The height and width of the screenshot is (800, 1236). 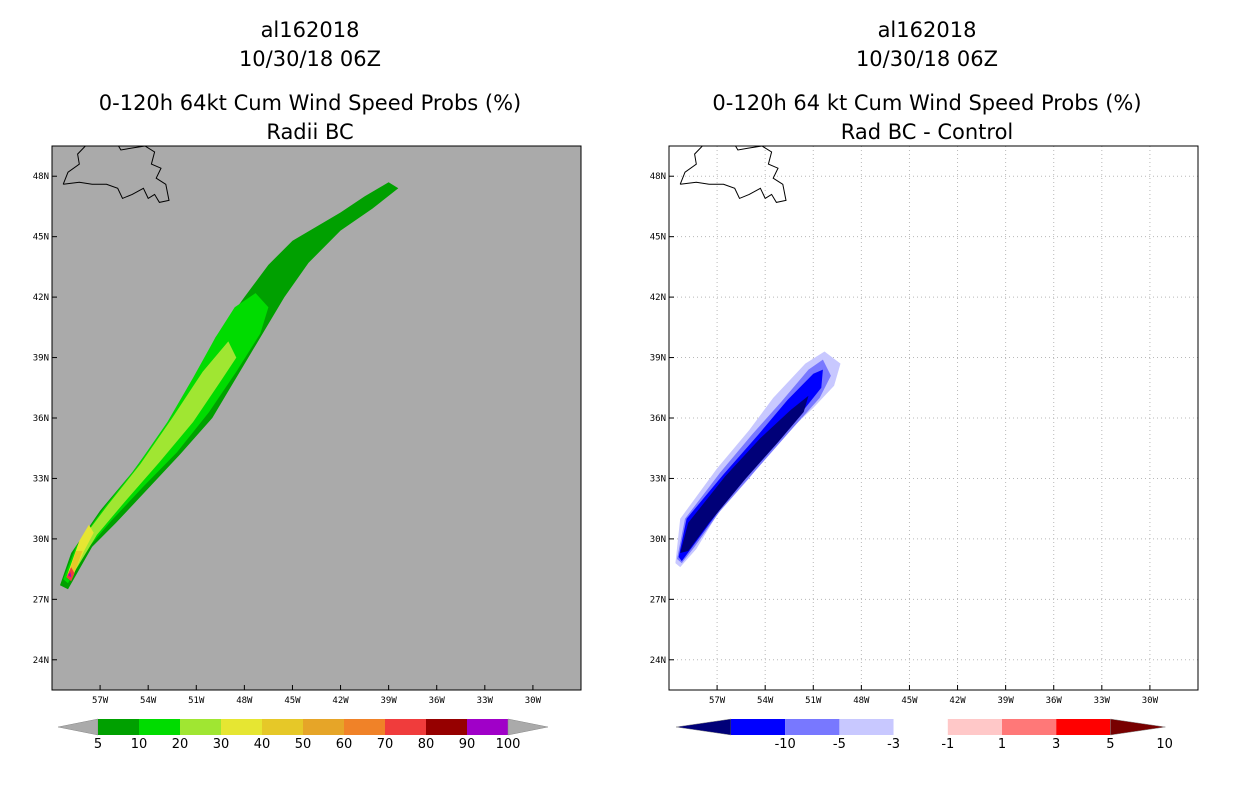 I want to click on colorbar-label: 40, so click(x=262, y=744).